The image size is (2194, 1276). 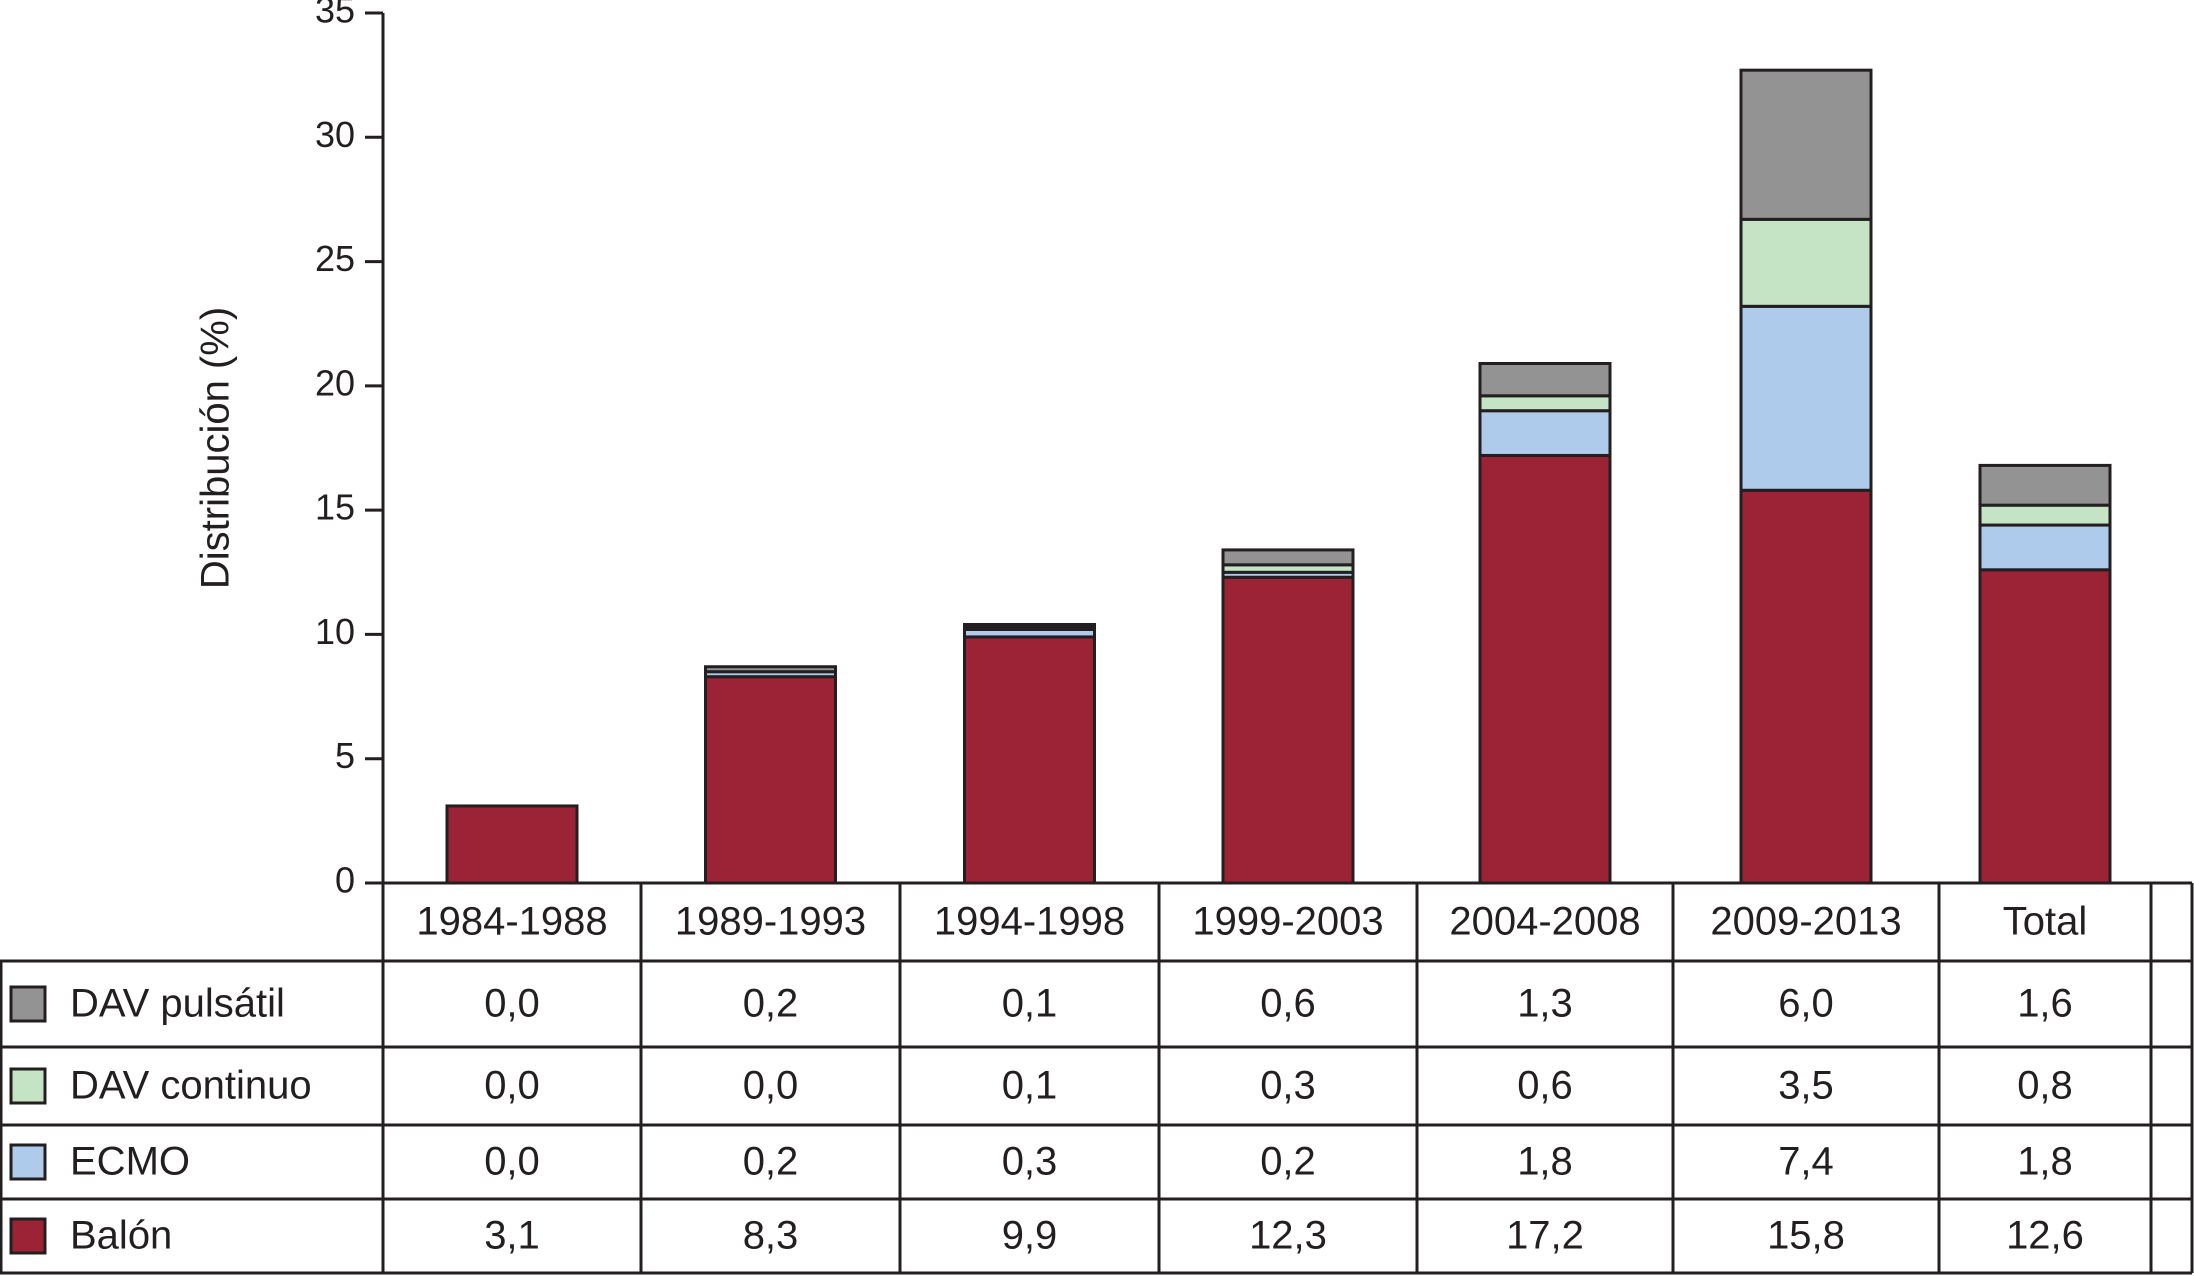 What do you see at coordinates (2045, 1236) in the screenshot?
I see `table-value: 12,6` at bounding box center [2045, 1236].